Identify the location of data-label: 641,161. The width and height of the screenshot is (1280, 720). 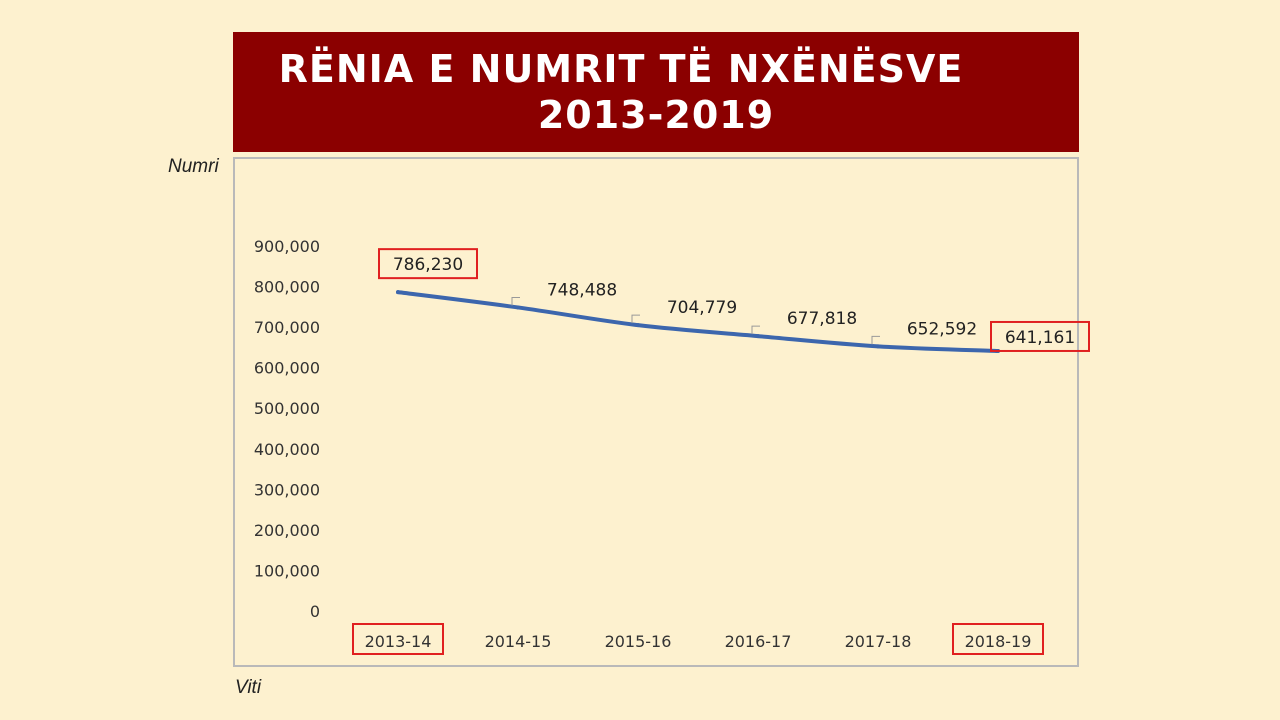
(1040, 338).